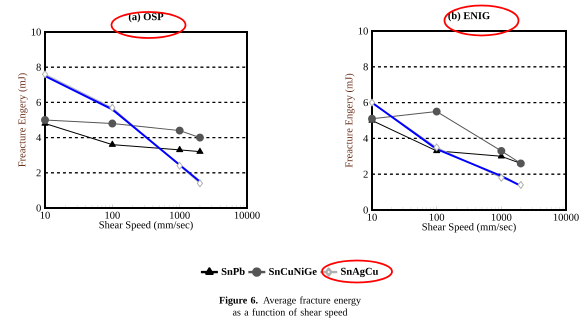 Image resolution: width=587 pixels, height=329 pixels. I want to click on legend-label: SnCuNiGe, so click(293, 272).